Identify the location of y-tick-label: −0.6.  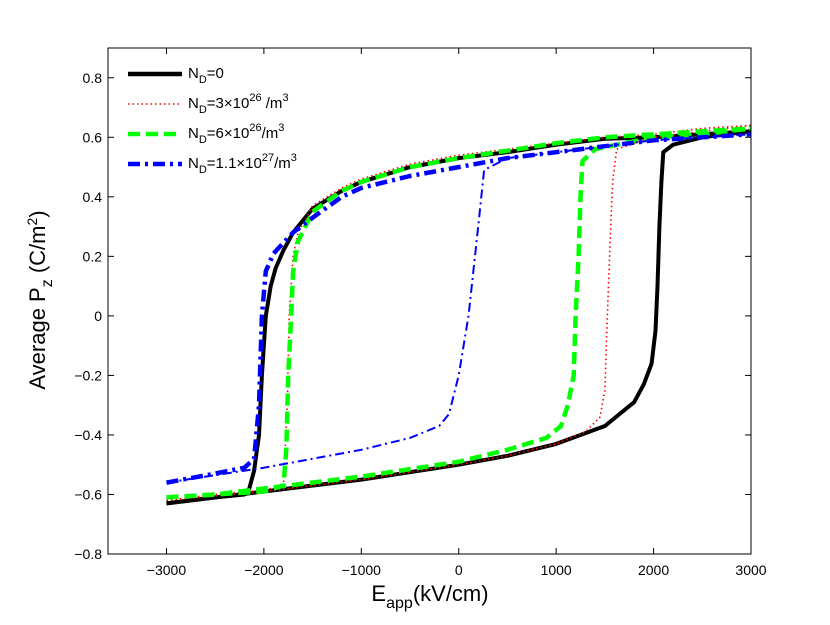
(88, 494).